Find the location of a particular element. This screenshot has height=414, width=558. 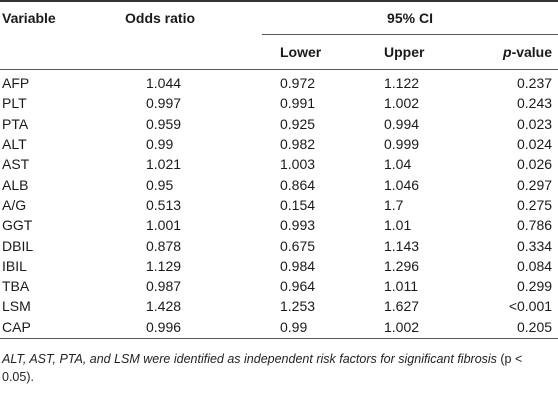

cell-odds-ratio: 0.99 is located at coordinates (160, 144).